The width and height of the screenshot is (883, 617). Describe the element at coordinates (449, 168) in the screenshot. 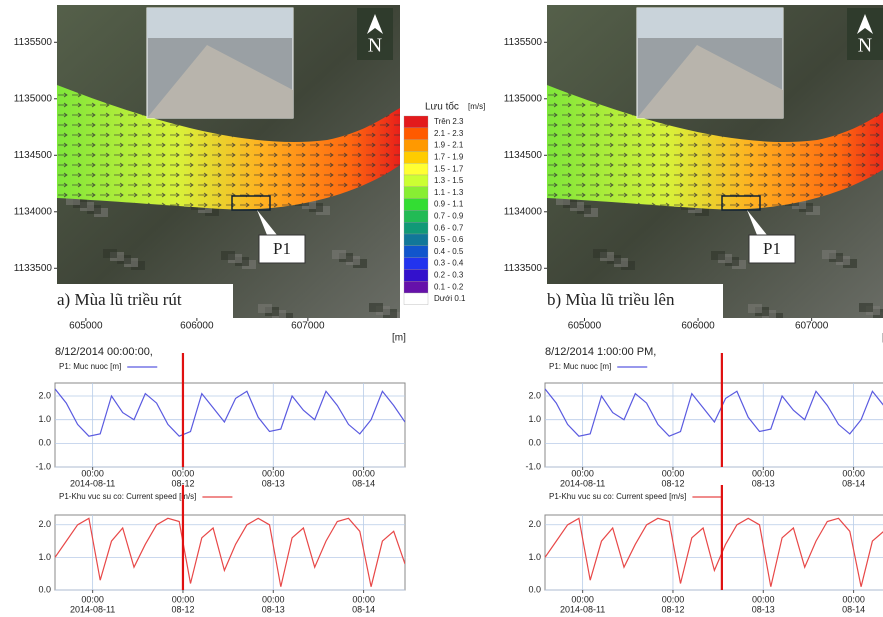

I see `legend-label: 1.5 - 1.7` at that location.